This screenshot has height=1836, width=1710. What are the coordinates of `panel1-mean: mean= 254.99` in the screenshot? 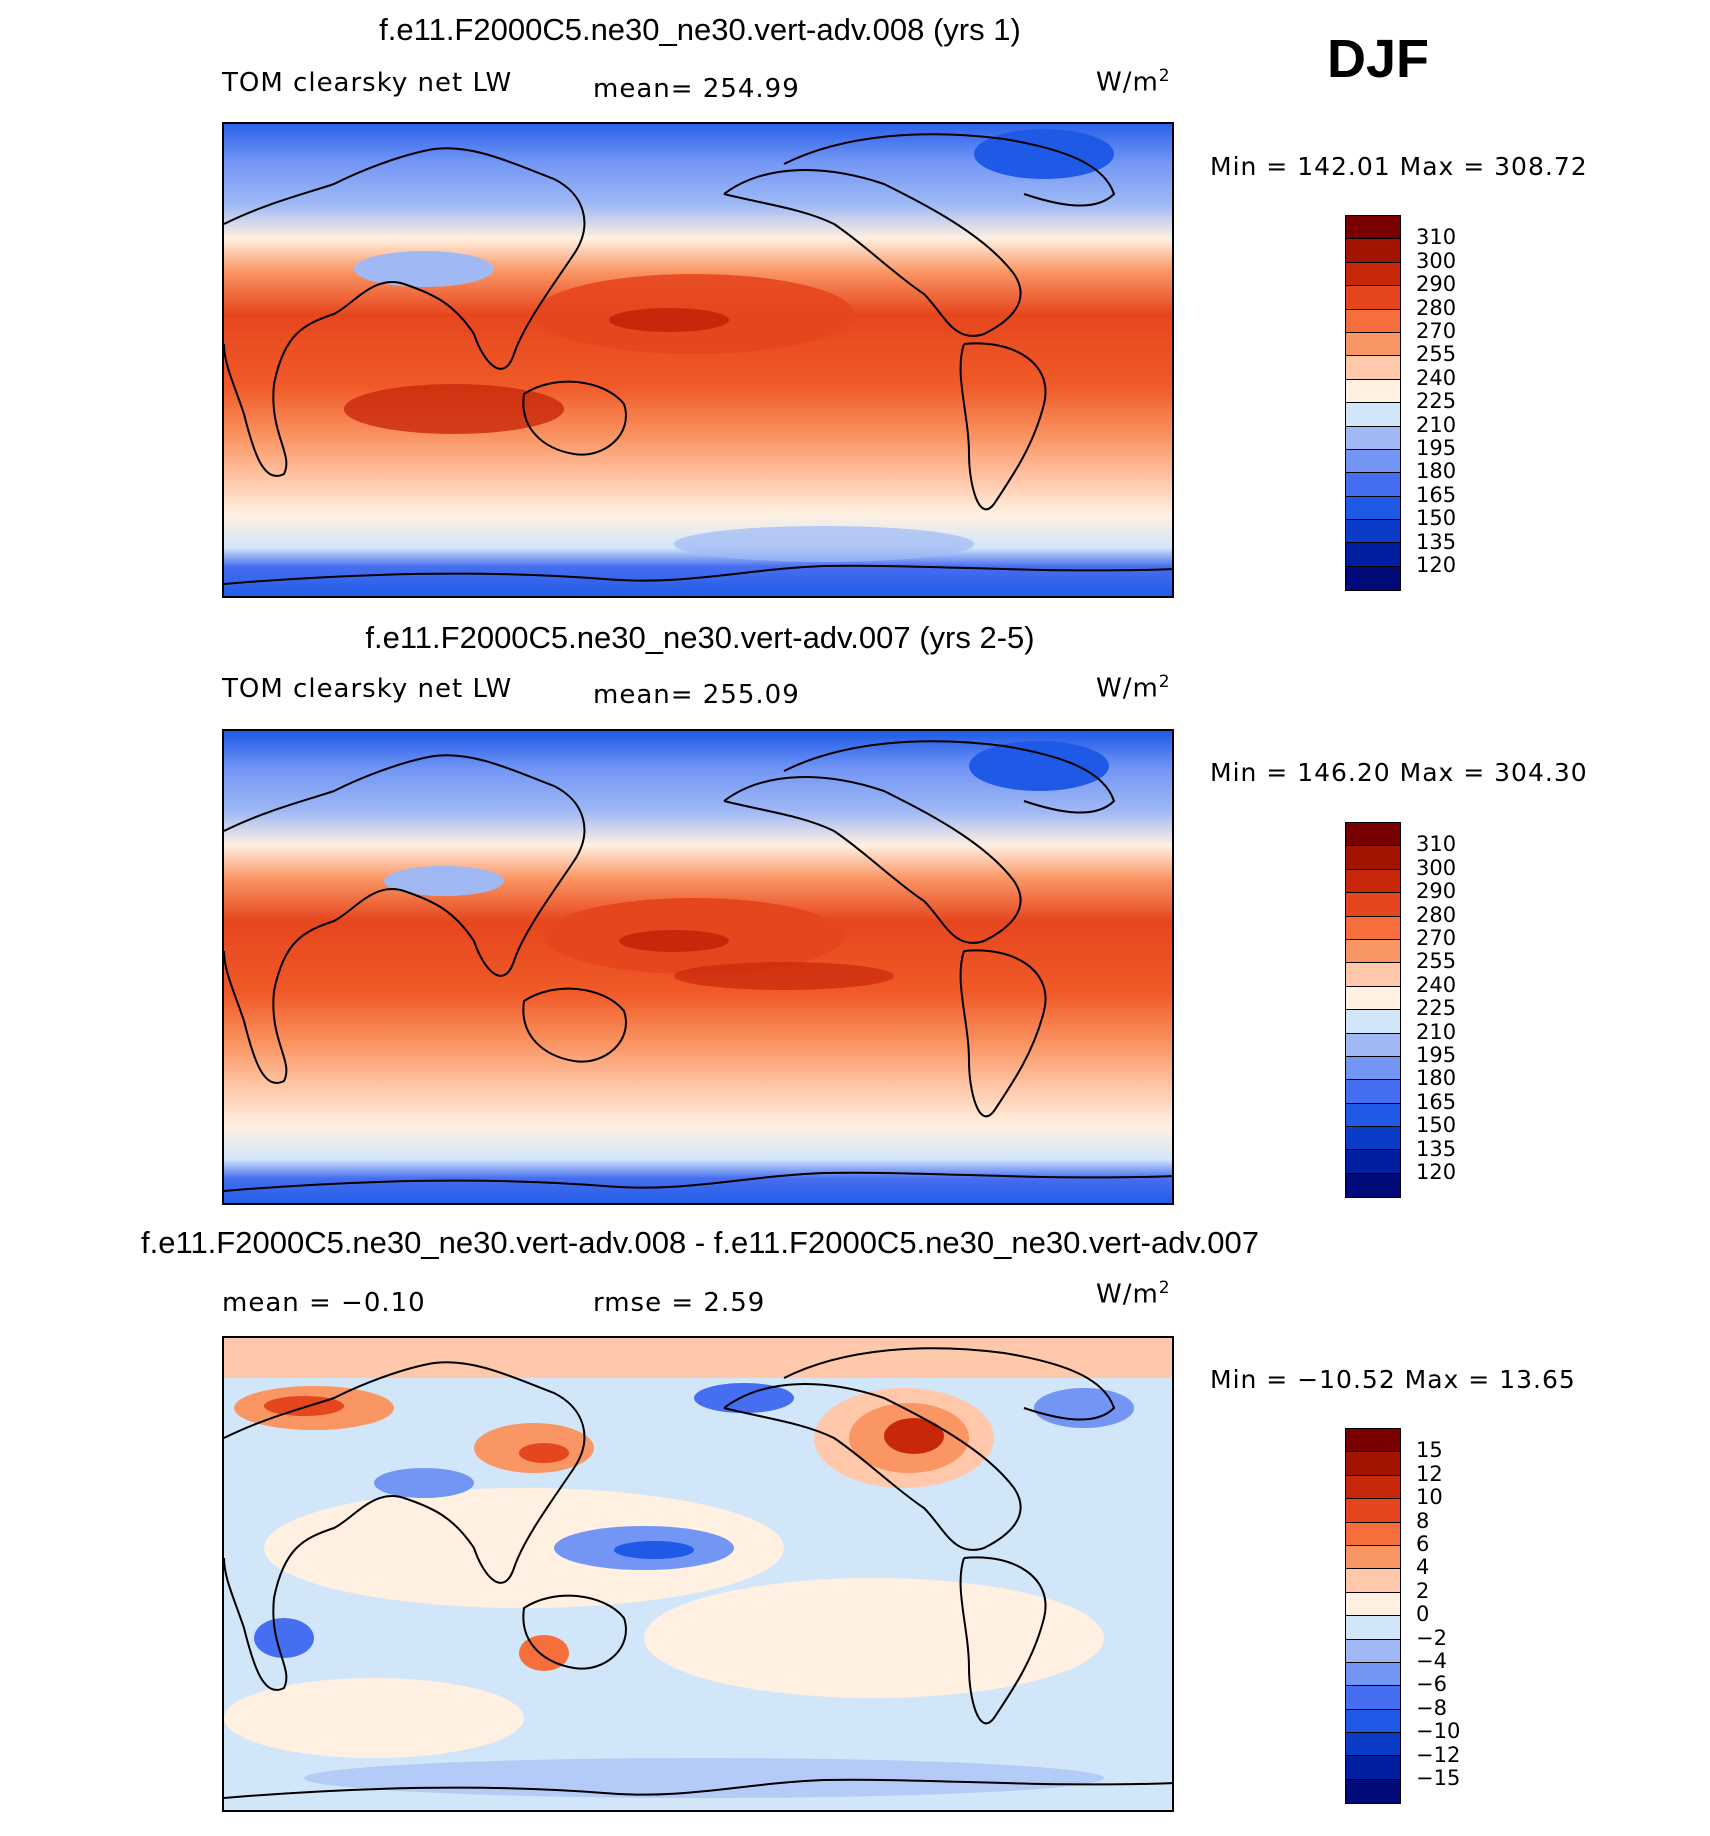 It's located at (696, 89).